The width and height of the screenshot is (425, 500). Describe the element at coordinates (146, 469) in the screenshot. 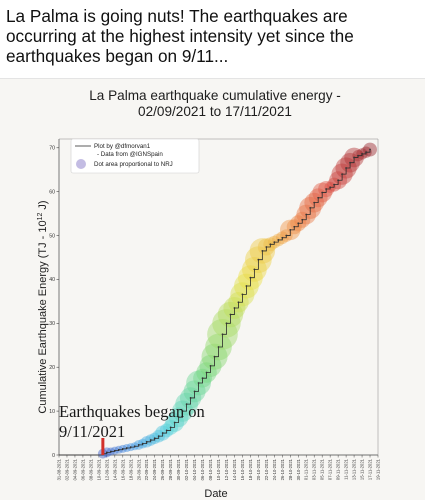

I see `x-tick-label: 22-09-2021` at that location.